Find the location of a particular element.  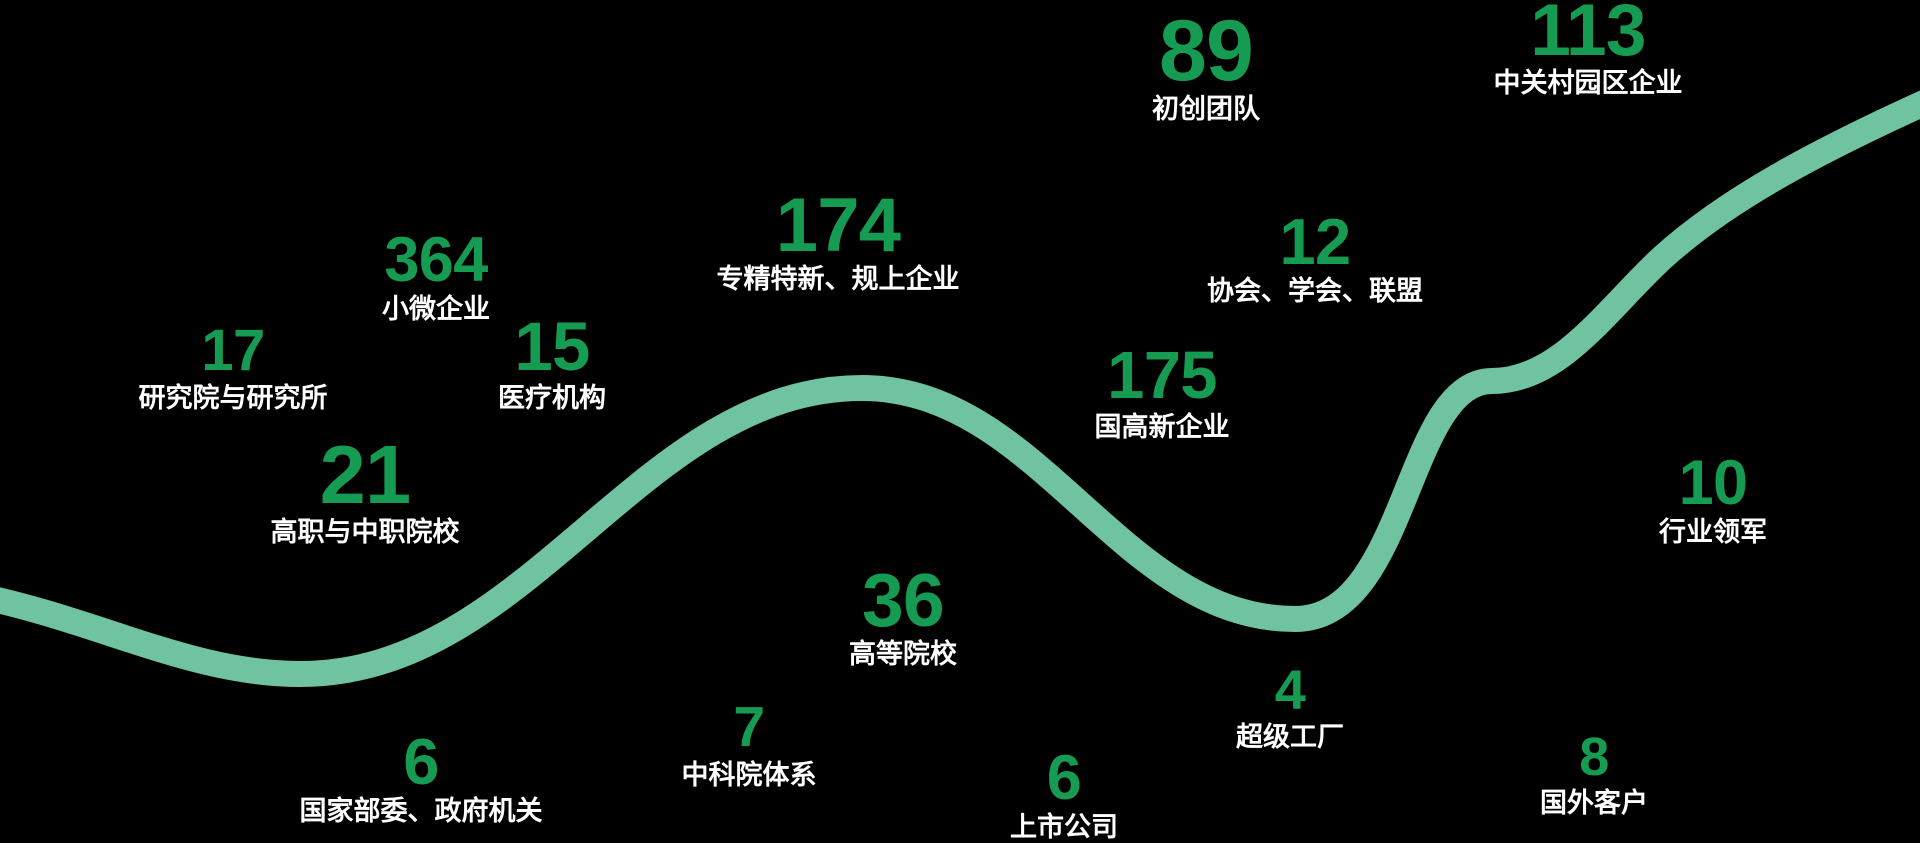

stat-item-zhongkeyuan: 7 中科院体系 is located at coordinates (749, 743).